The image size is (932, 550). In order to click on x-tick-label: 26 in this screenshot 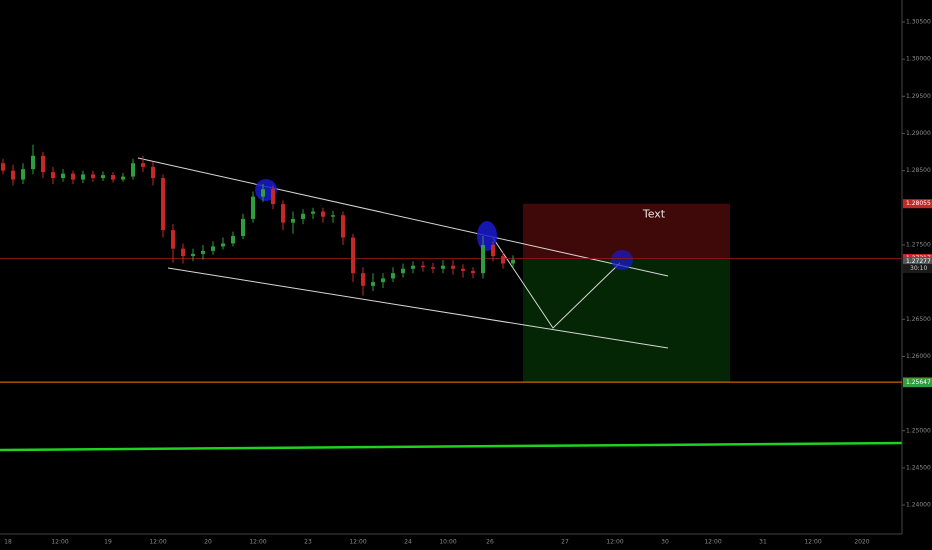, I will do `click(490, 542)`.